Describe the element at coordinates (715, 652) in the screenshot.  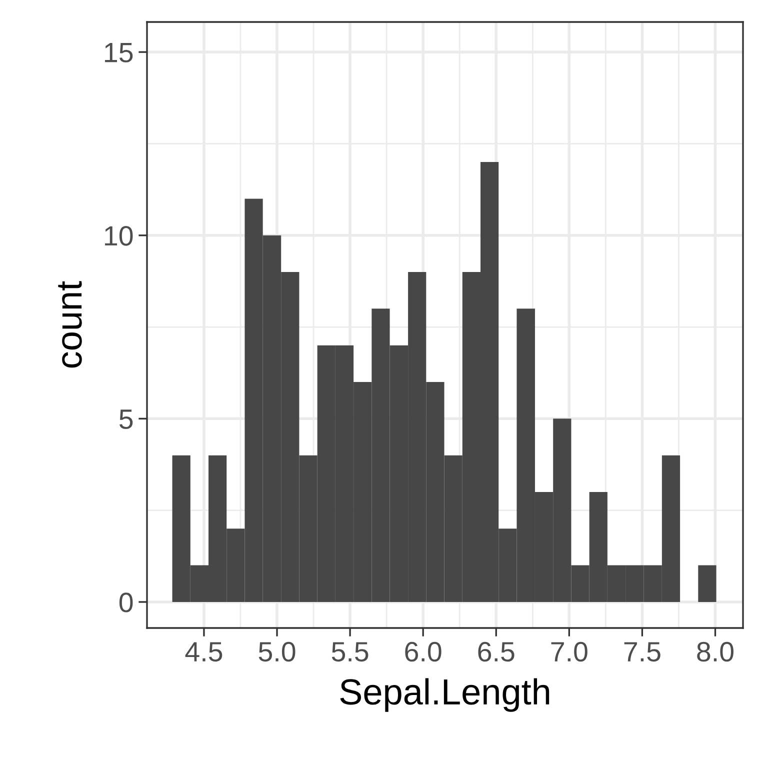
I see `x-tick-label: 8.0` at that location.